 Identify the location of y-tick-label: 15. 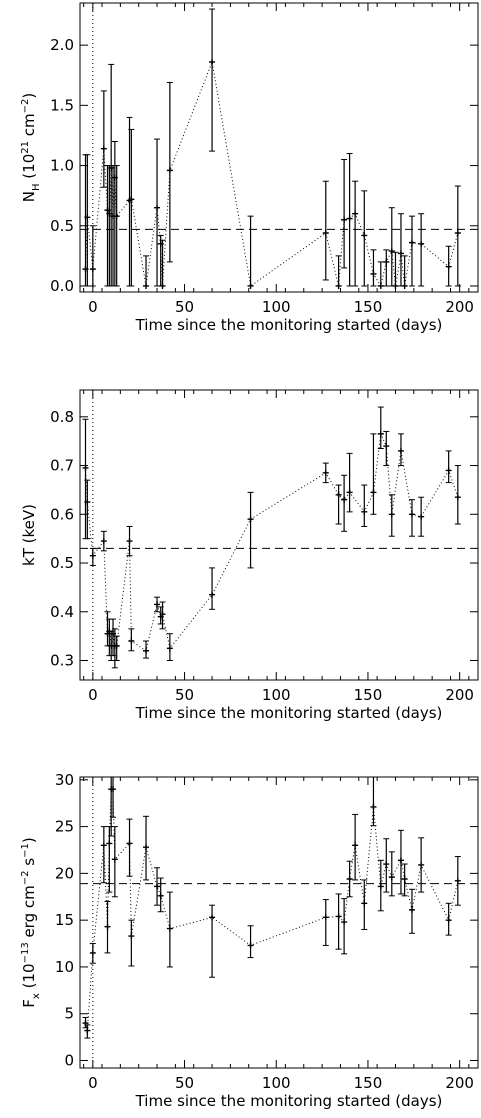
(64, 920).